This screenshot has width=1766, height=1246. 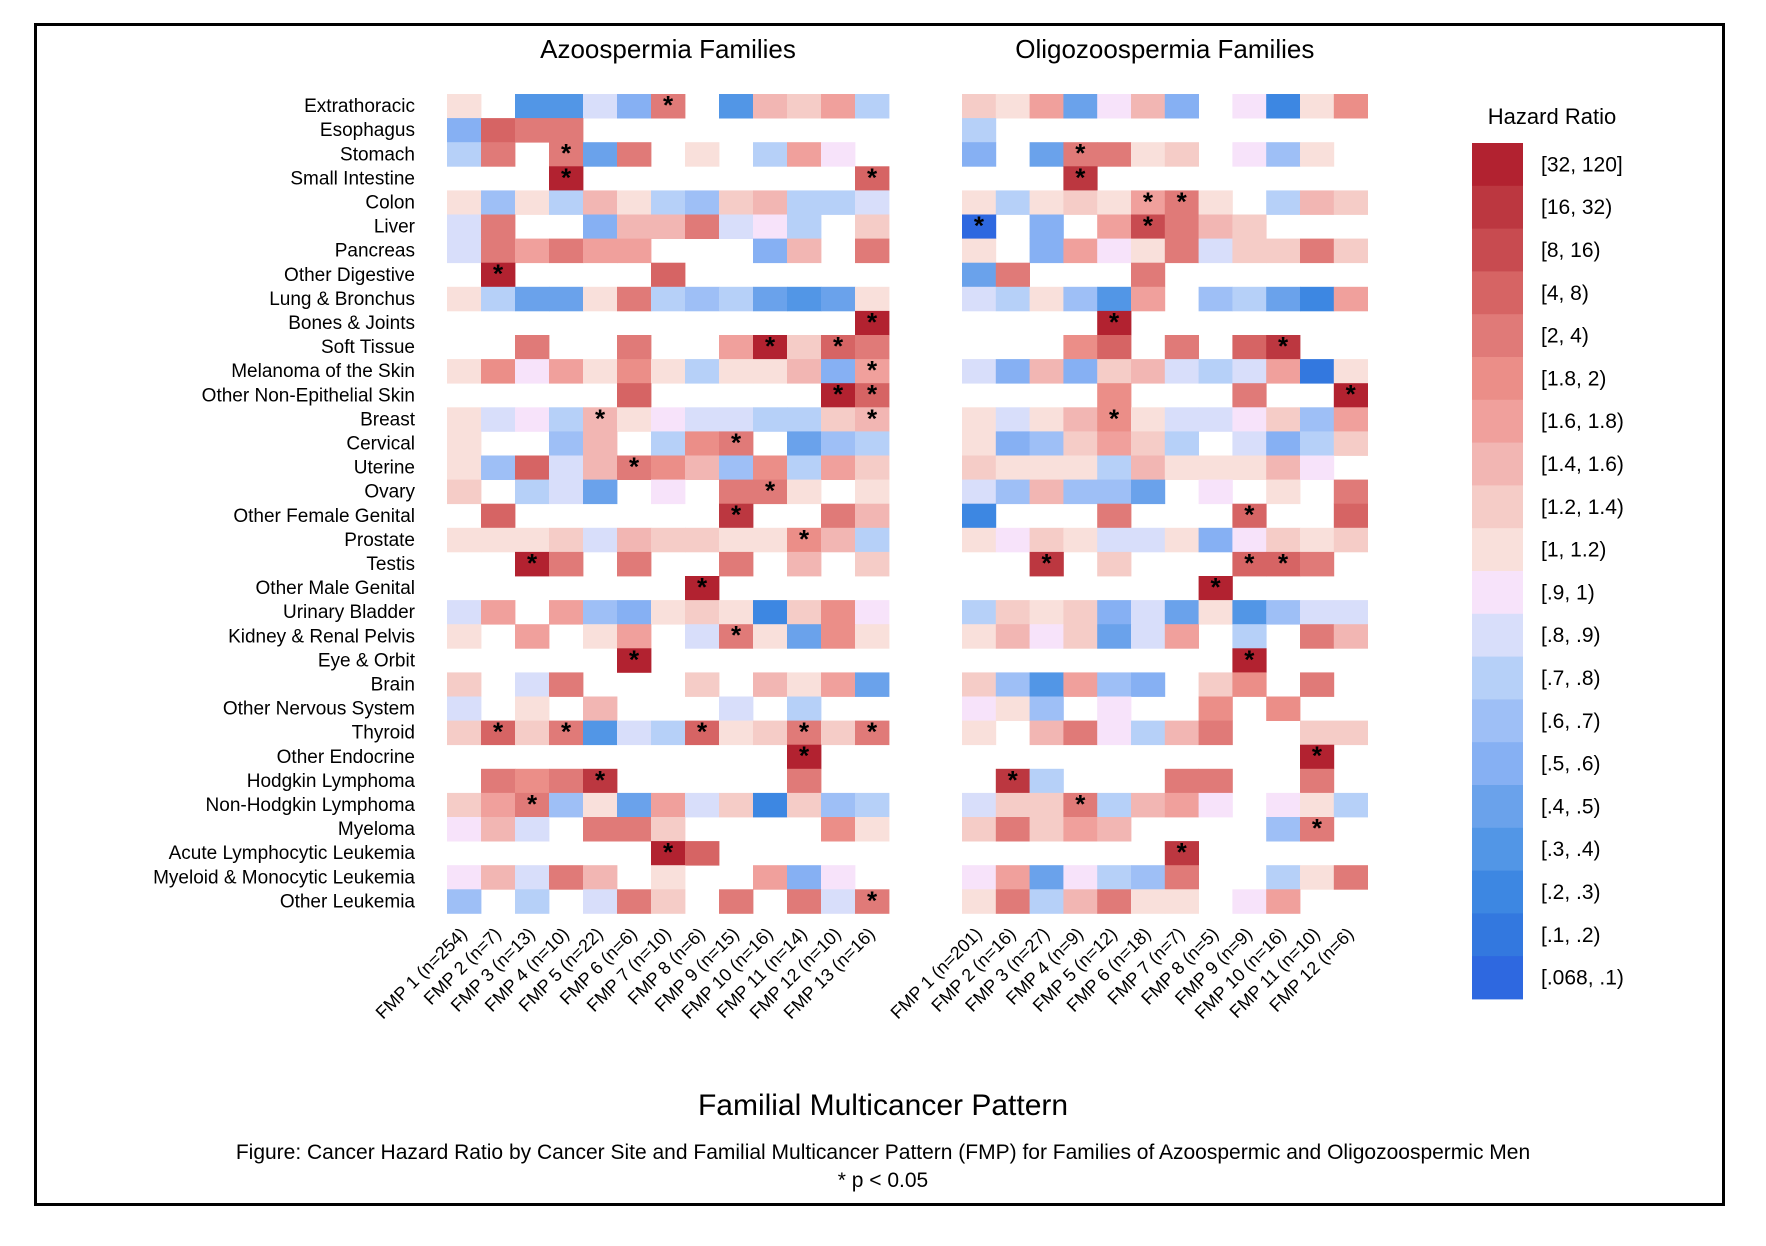 I want to click on row-label: Bones & Joints, so click(x=351, y=323).